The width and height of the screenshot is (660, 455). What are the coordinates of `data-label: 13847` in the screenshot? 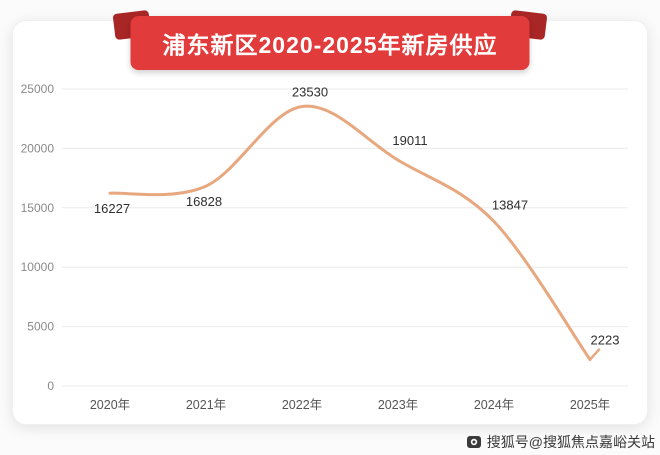 It's located at (510, 204).